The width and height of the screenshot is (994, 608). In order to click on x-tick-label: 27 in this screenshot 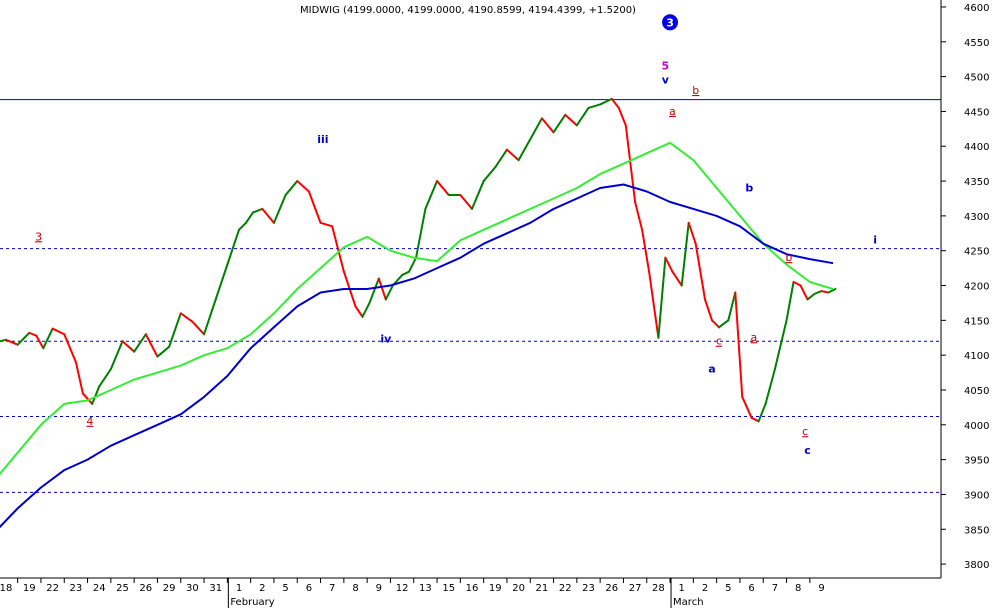, I will do `click(635, 588)`.